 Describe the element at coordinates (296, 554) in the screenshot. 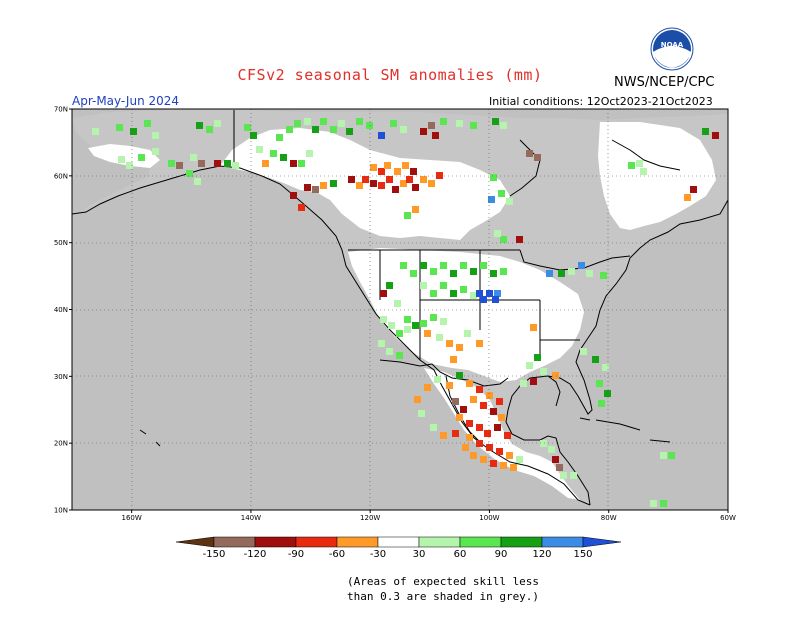

I see `colorbar-label: -90` at that location.